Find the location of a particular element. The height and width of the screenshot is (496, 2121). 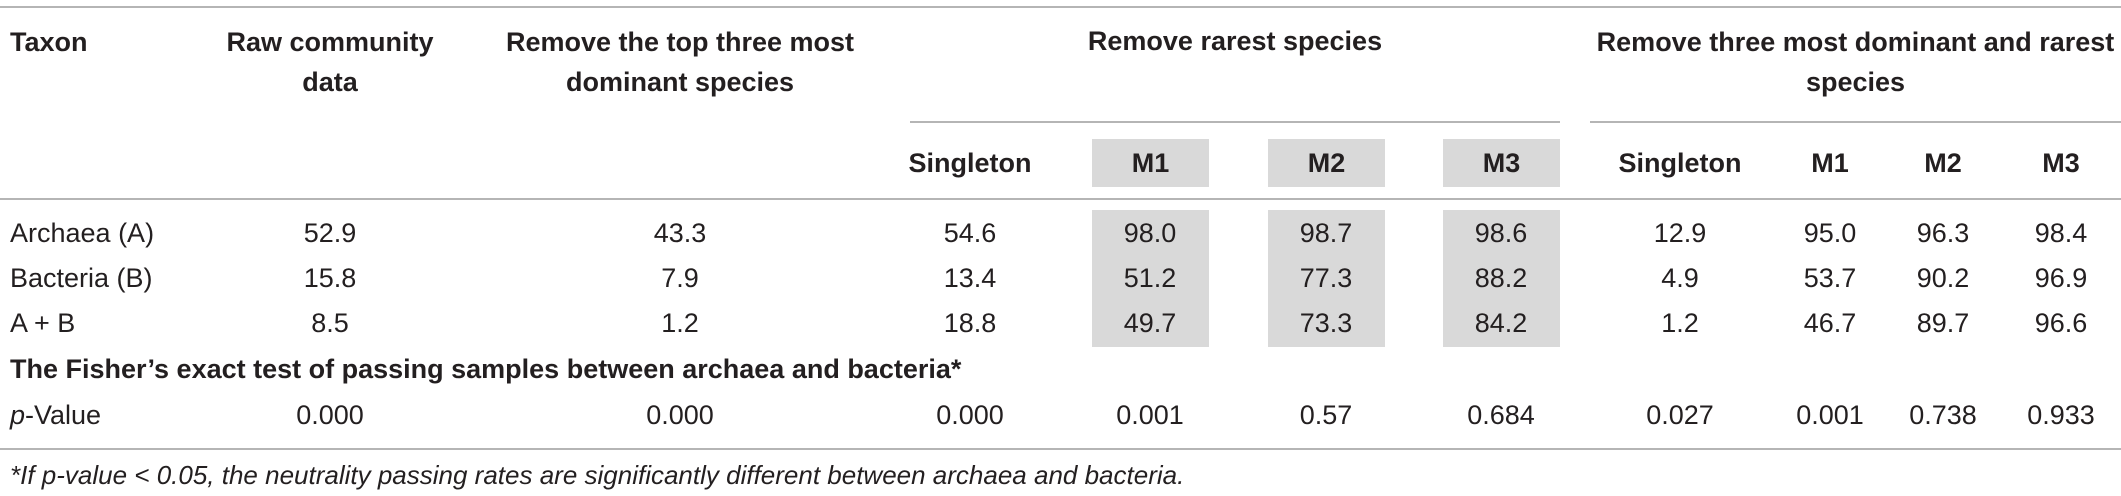

shade-m3-header is located at coordinates (1501, 163).